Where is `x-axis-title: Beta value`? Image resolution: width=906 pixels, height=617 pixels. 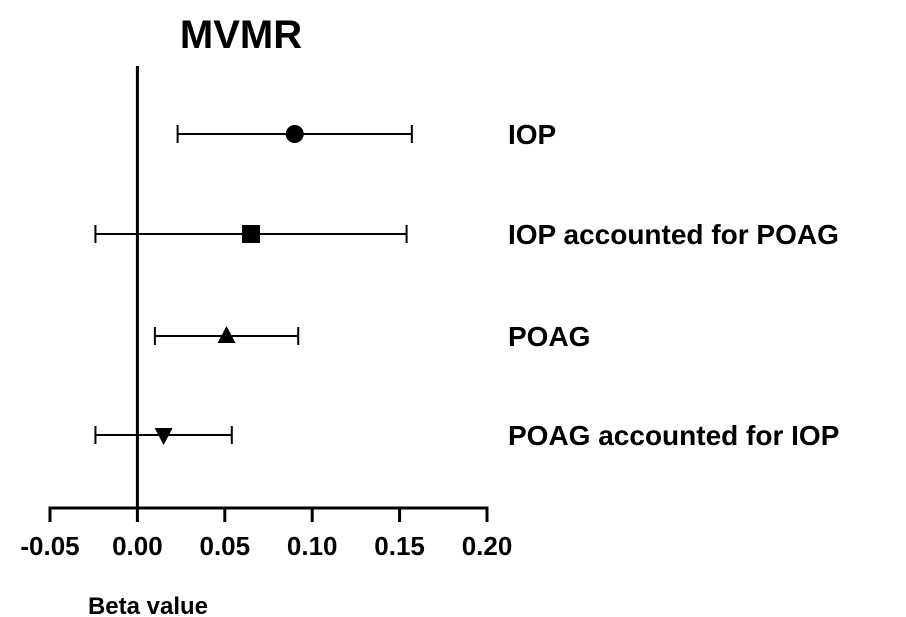
x-axis-title: Beta value is located at coordinates (148, 605).